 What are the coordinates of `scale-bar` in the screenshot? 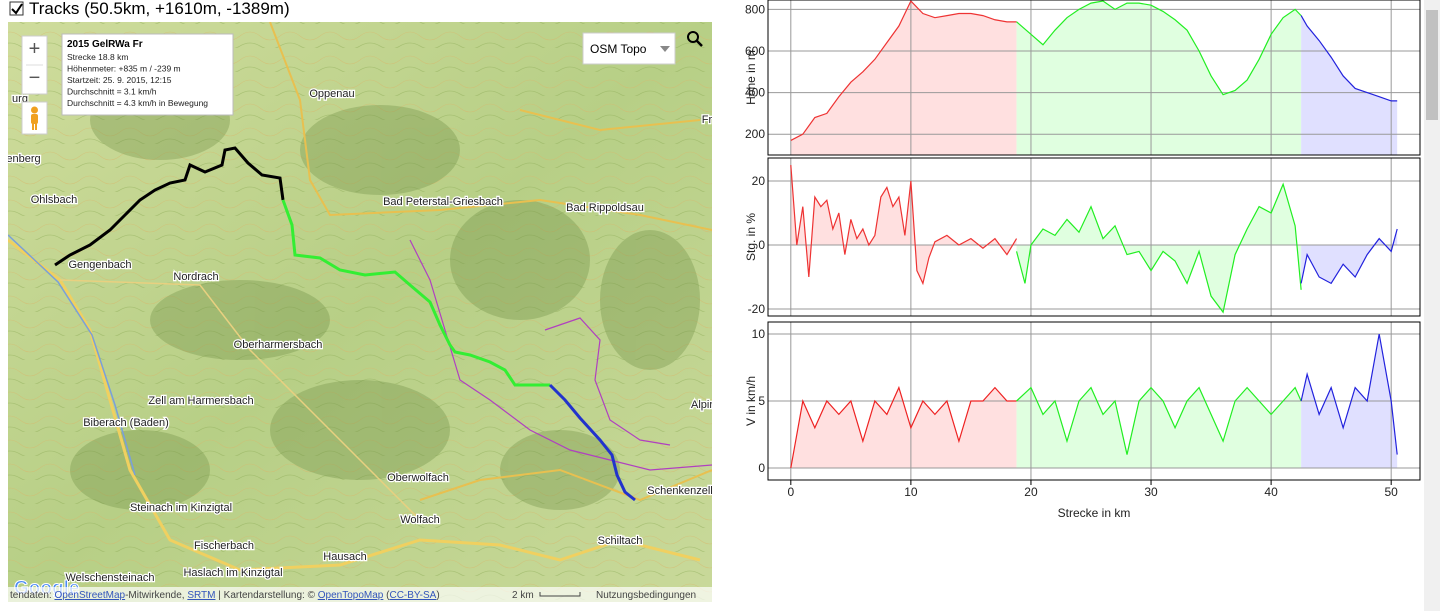 It's located at (560, 594).